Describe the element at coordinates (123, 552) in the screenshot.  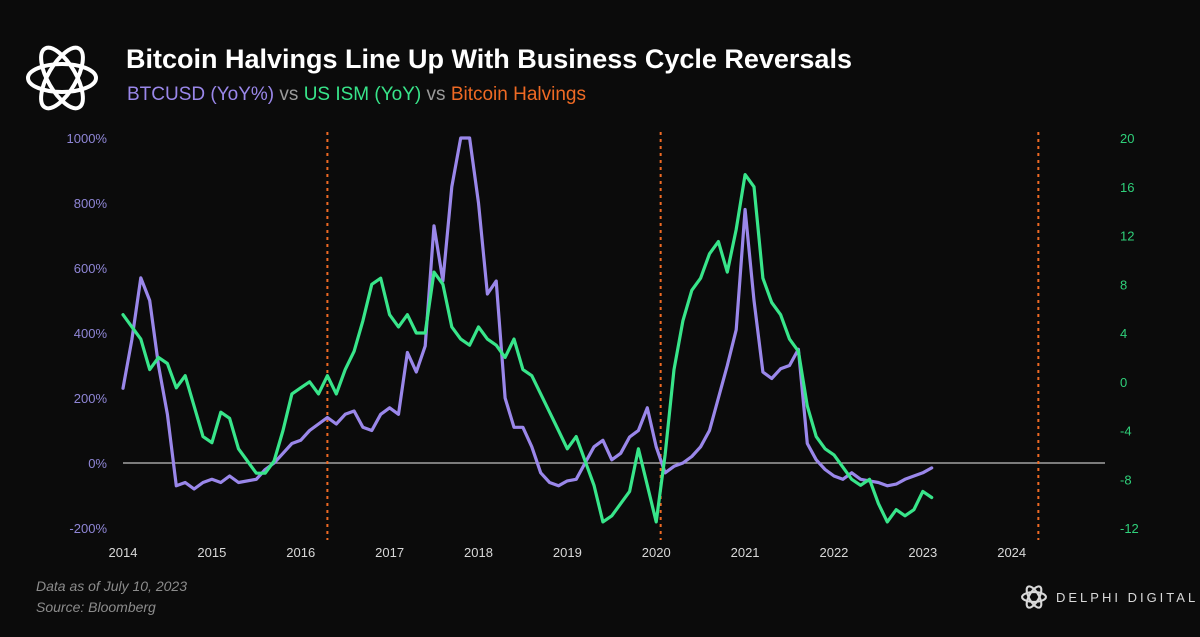
I see `x-axis-tick-label: 2014` at that location.